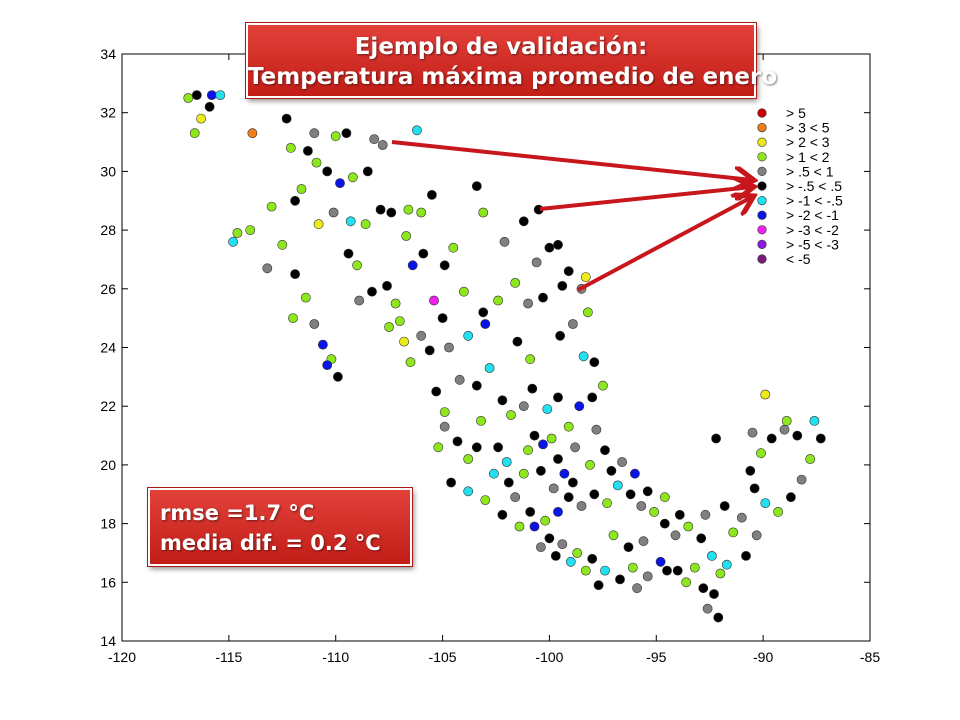  What do you see at coordinates (108, 171) in the screenshot?
I see `y-tick-label: 30` at bounding box center [108, 171].